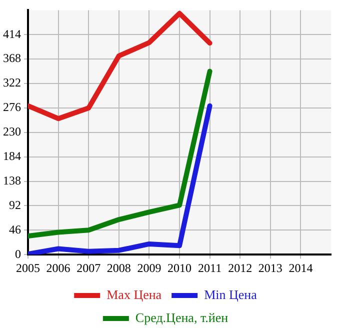 The height and width of the screenshot is (335, 345). What do you see at coordinates (12, 107) in the screenshot?
I see `y-tick-label: 276` at bounding box center [12, 107].